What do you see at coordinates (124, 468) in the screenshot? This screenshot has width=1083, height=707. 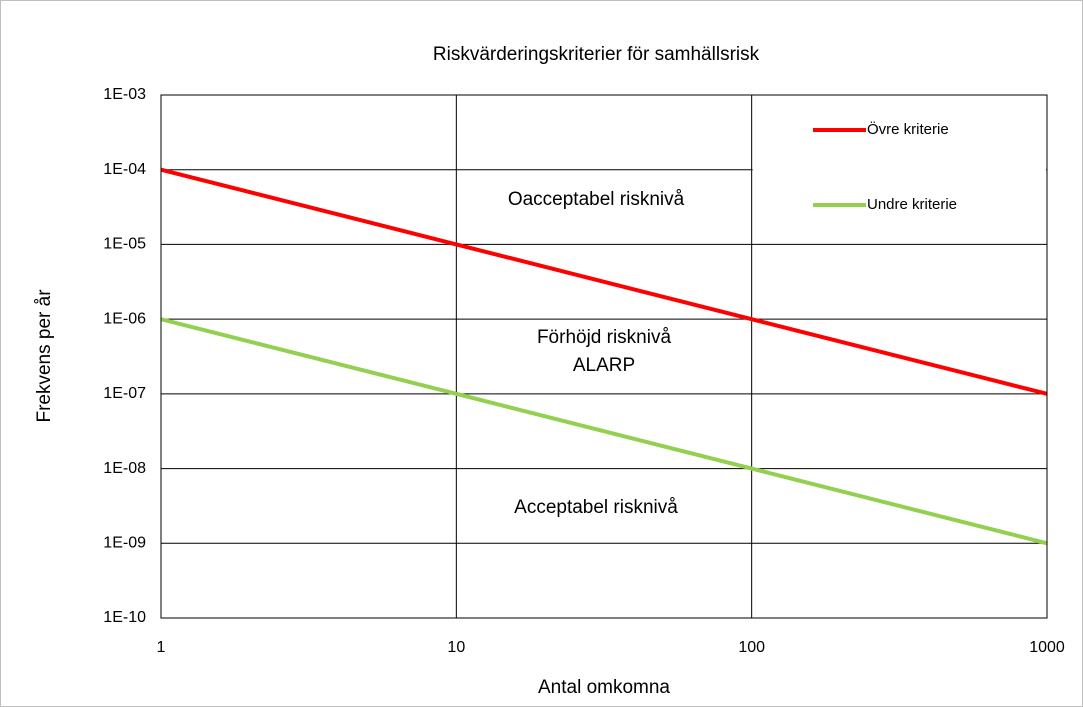 I see `y-tick-label: 1E-08` at bounding box center [124, 468].